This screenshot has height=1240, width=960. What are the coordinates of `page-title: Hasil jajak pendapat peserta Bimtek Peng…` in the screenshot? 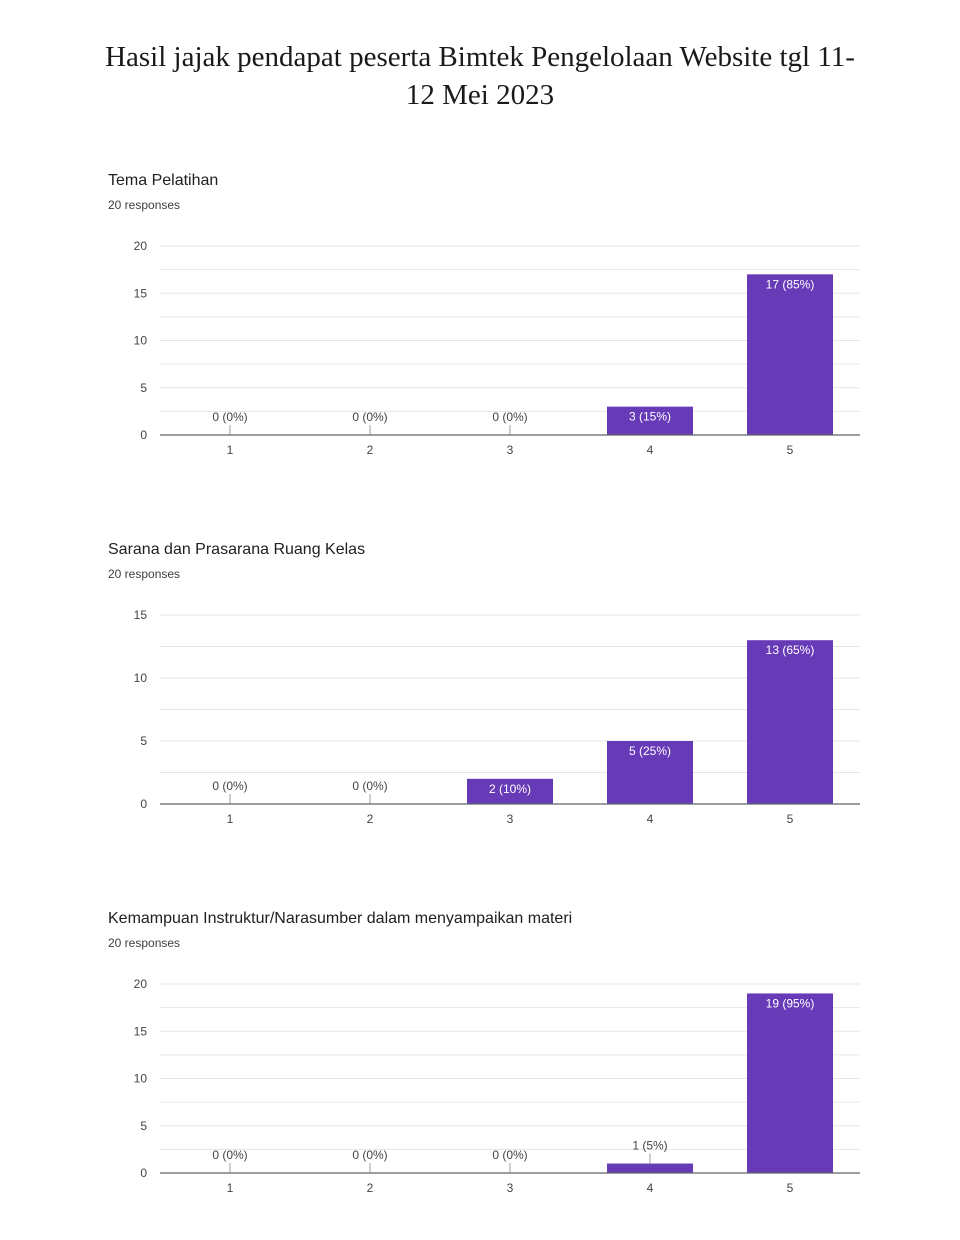 It's located at (480, 76).